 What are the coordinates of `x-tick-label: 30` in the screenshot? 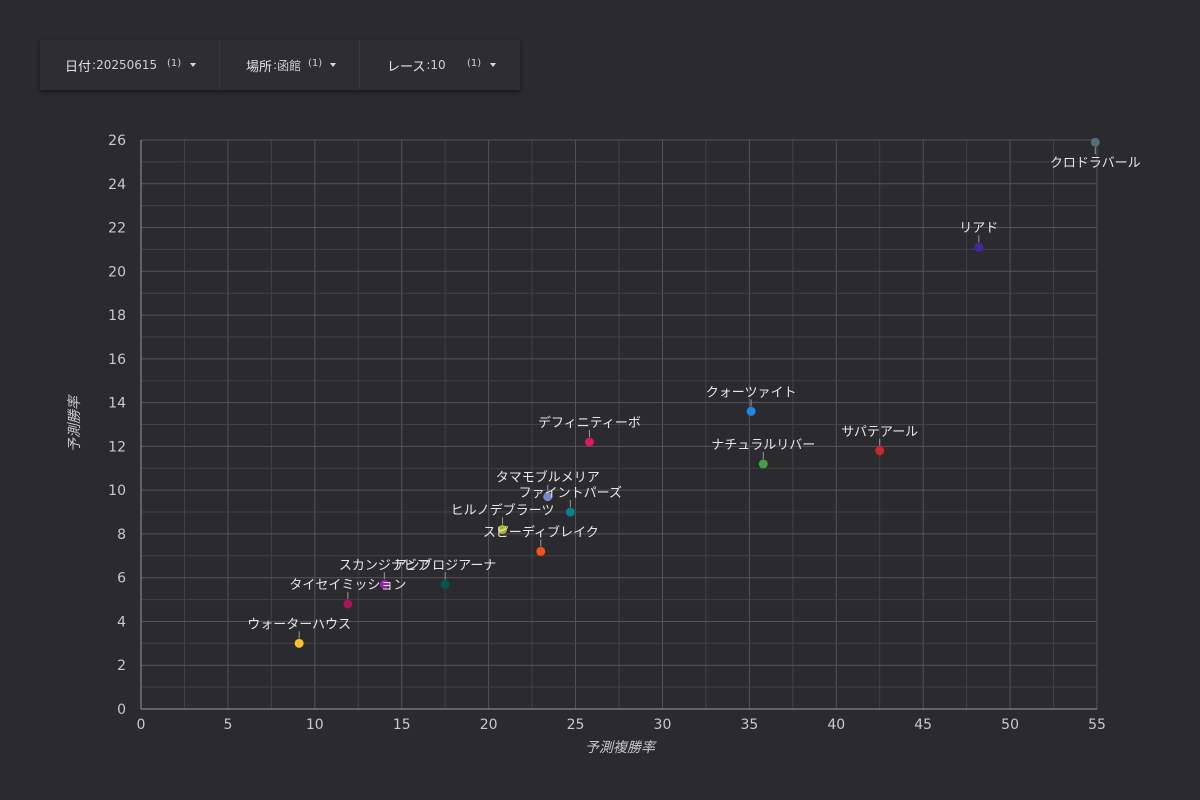 It's located at (663, 725).